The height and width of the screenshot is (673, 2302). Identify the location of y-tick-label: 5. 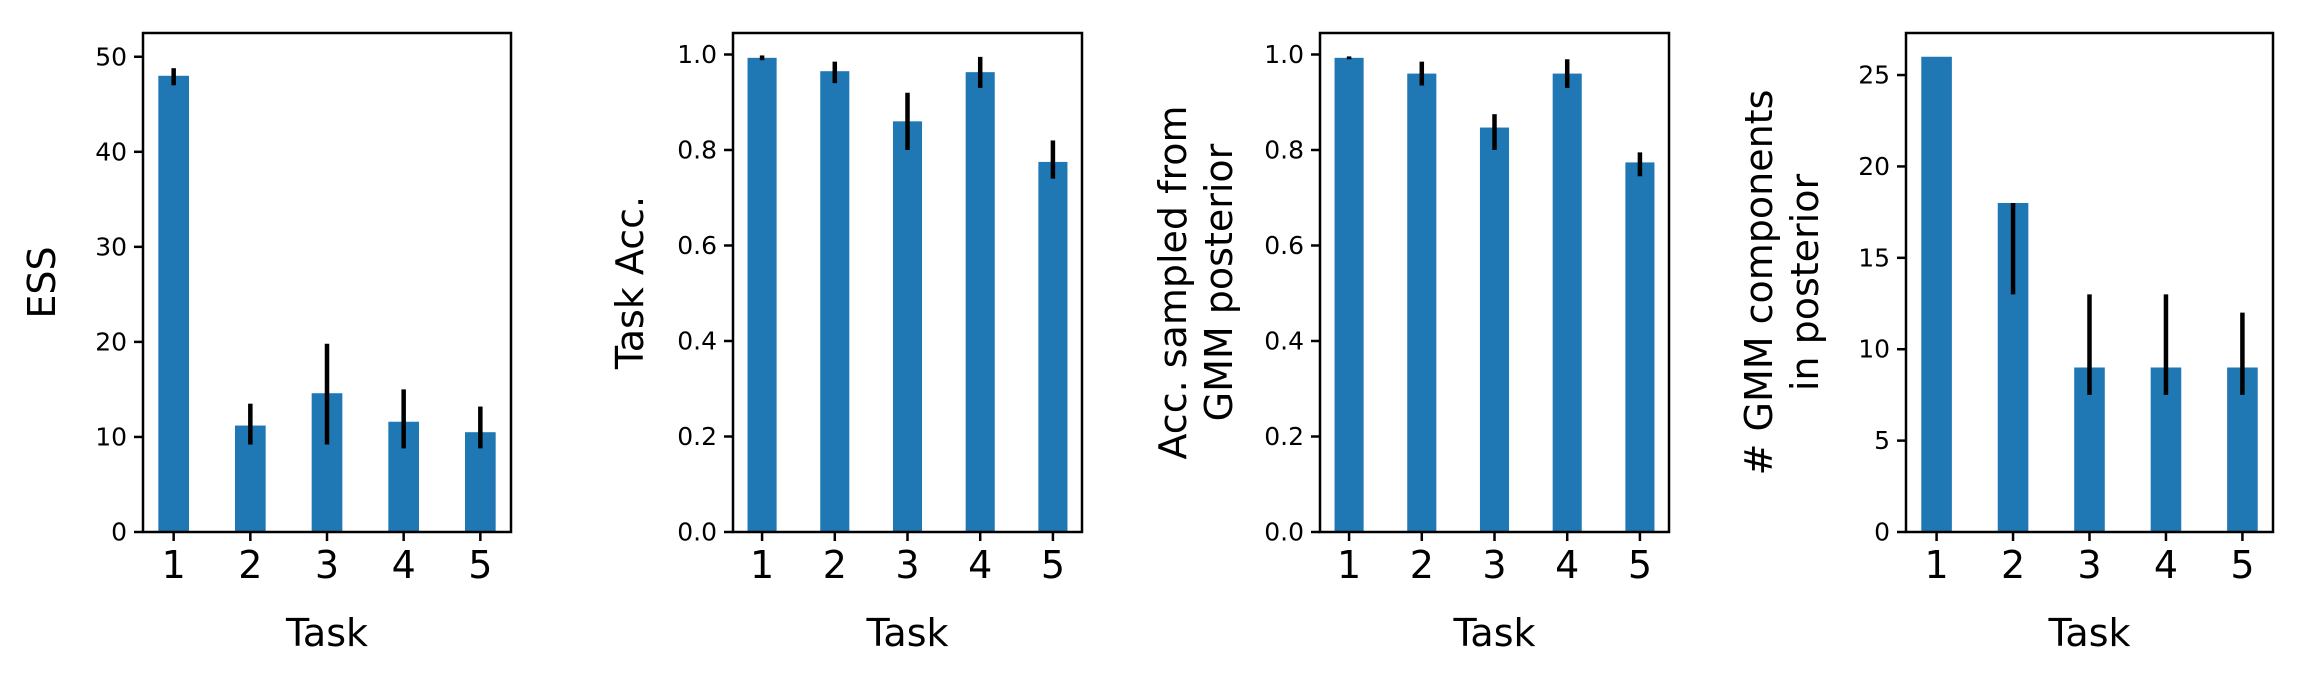
(1882, 440).